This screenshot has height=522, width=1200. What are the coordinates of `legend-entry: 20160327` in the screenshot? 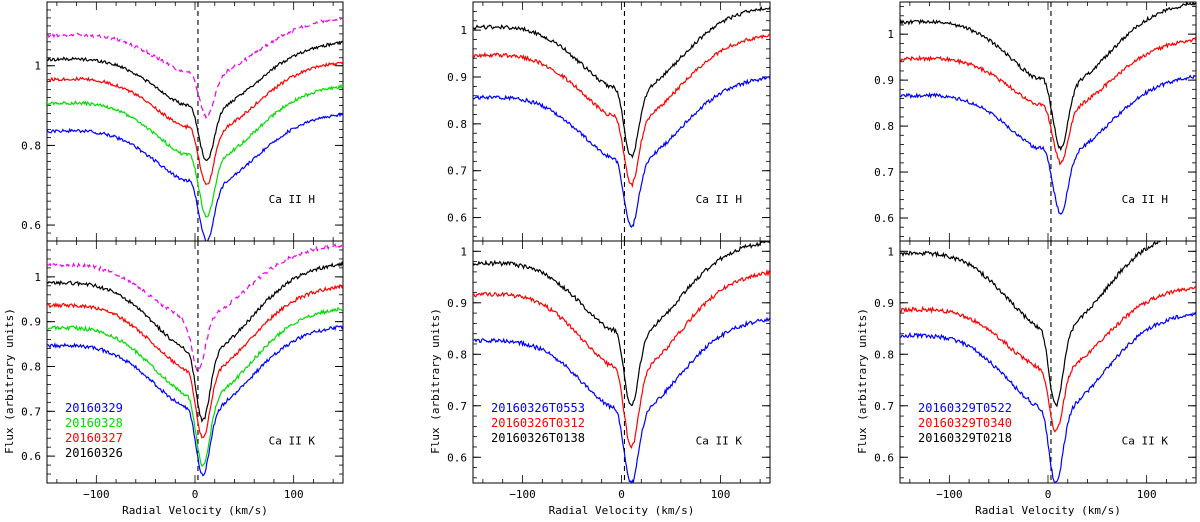 It's located at (94, 438).